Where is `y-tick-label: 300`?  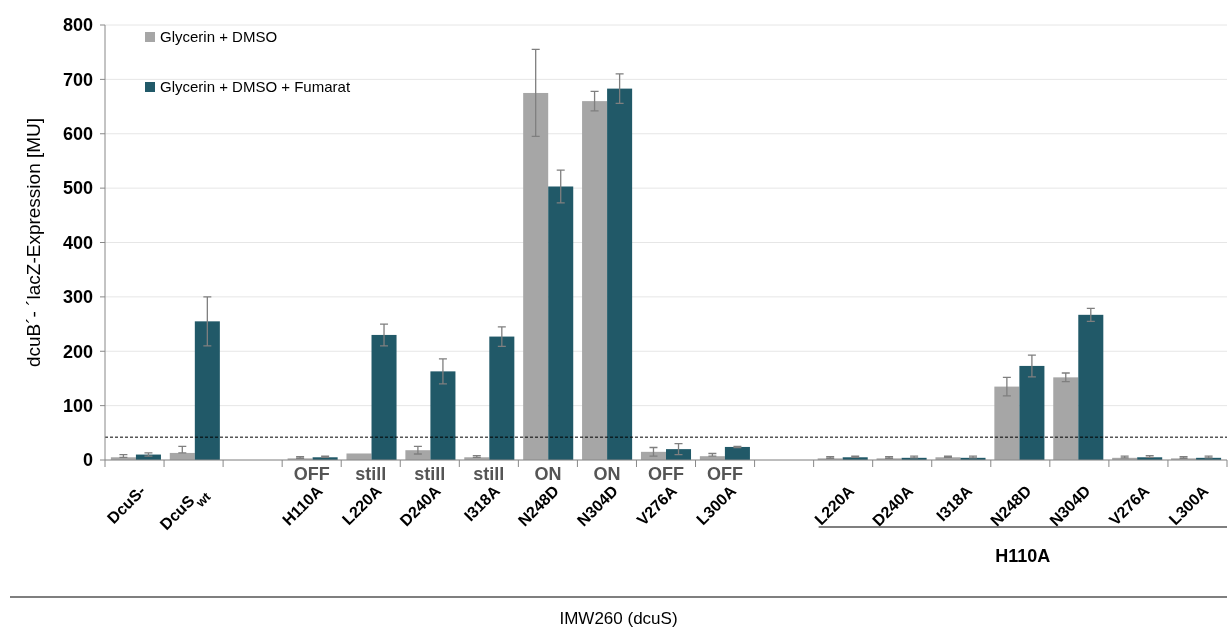 y-tick-label: 300 is located at coordinates (77, 297).